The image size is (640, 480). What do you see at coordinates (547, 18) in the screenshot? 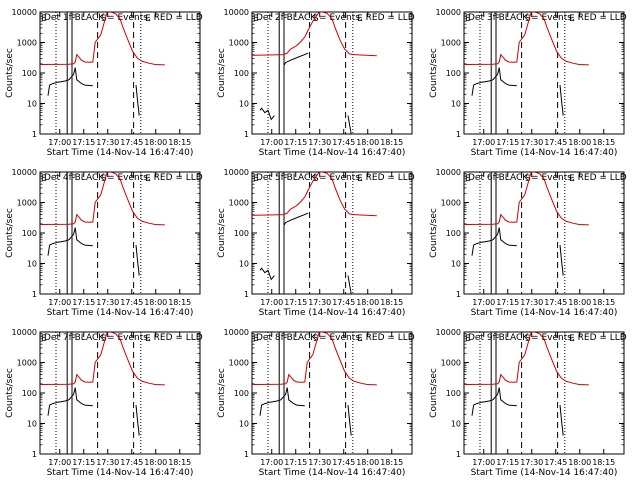
I see `panel-title: Det 3f BLACK = Events, RED = LLD` at bounding box center [547, 18].